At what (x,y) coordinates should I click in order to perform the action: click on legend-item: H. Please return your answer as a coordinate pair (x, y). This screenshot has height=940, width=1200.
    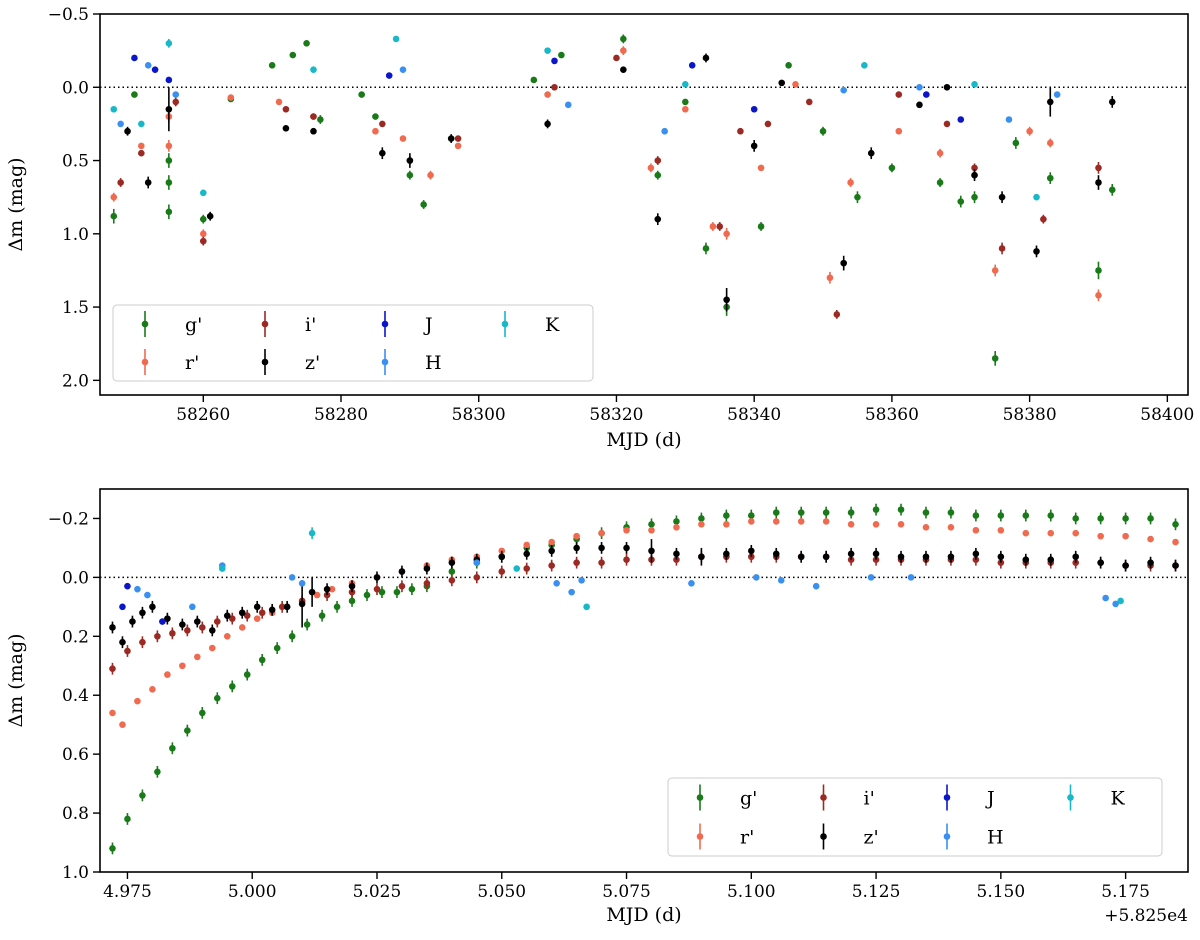
    Looking at the image, I should click on (973, 836).